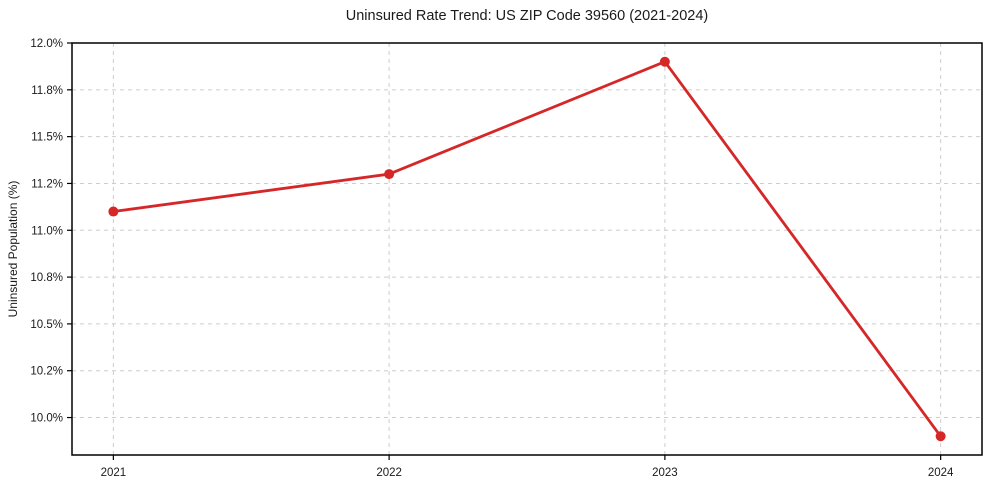  Describe the element at coordinates (47, 138) in the screenshot. I see `y-tick-label: 11.5%` at that location.